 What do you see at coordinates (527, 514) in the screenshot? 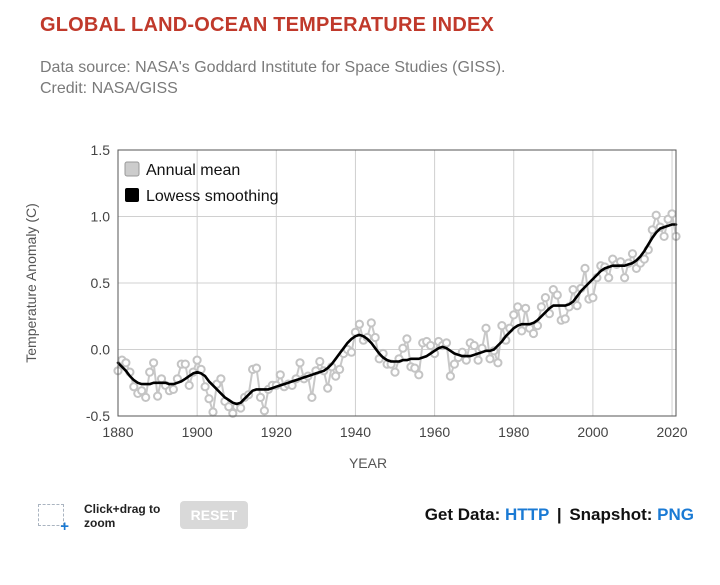
I see `http-link: HTTP` at bounding box center [527, 514].